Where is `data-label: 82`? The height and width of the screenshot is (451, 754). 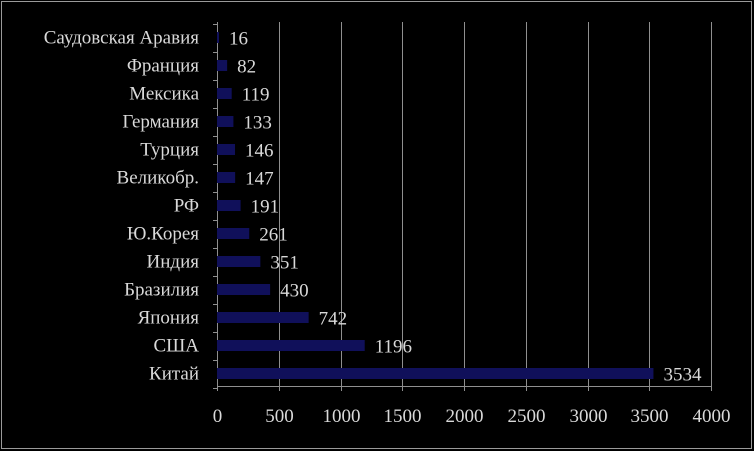
data-label: 82 is located at coordinates (246, 67).